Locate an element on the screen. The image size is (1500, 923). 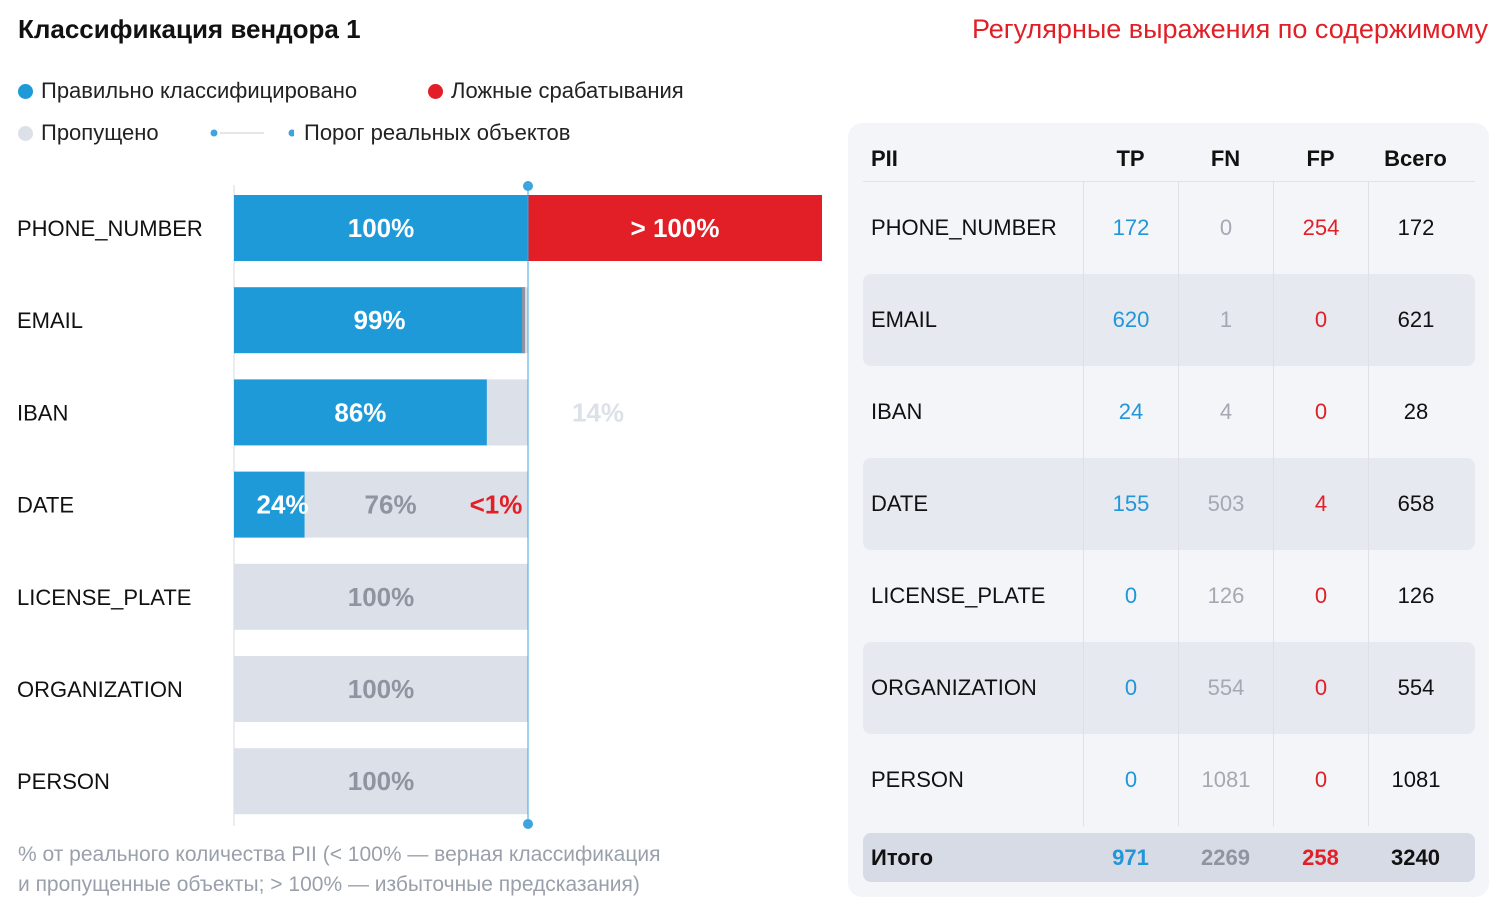
legend-label-missed: Пропущено is located at coordinates (100, 132).